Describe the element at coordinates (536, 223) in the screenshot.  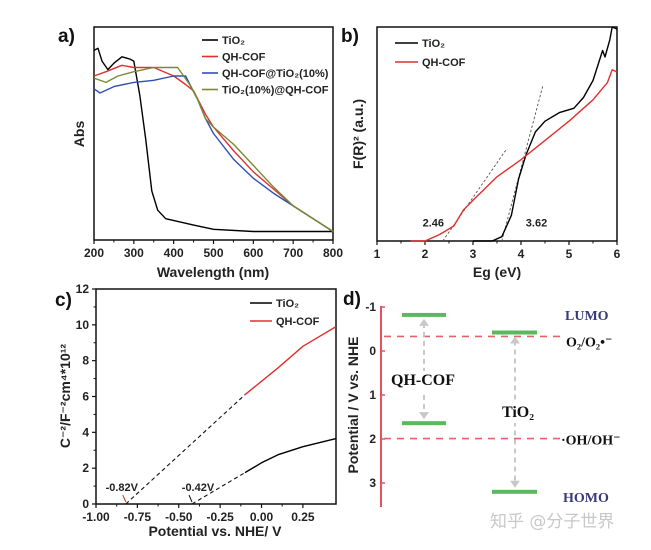
I see `bandgap-label: 3.62` at that location.